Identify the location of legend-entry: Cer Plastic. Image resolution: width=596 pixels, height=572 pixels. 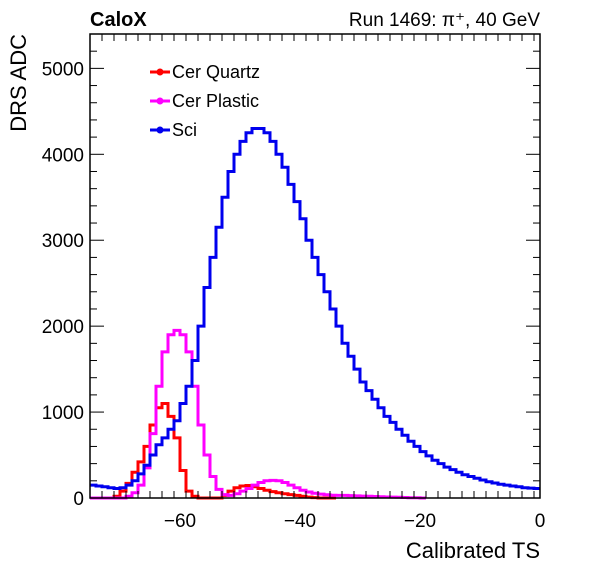
(204, 101).